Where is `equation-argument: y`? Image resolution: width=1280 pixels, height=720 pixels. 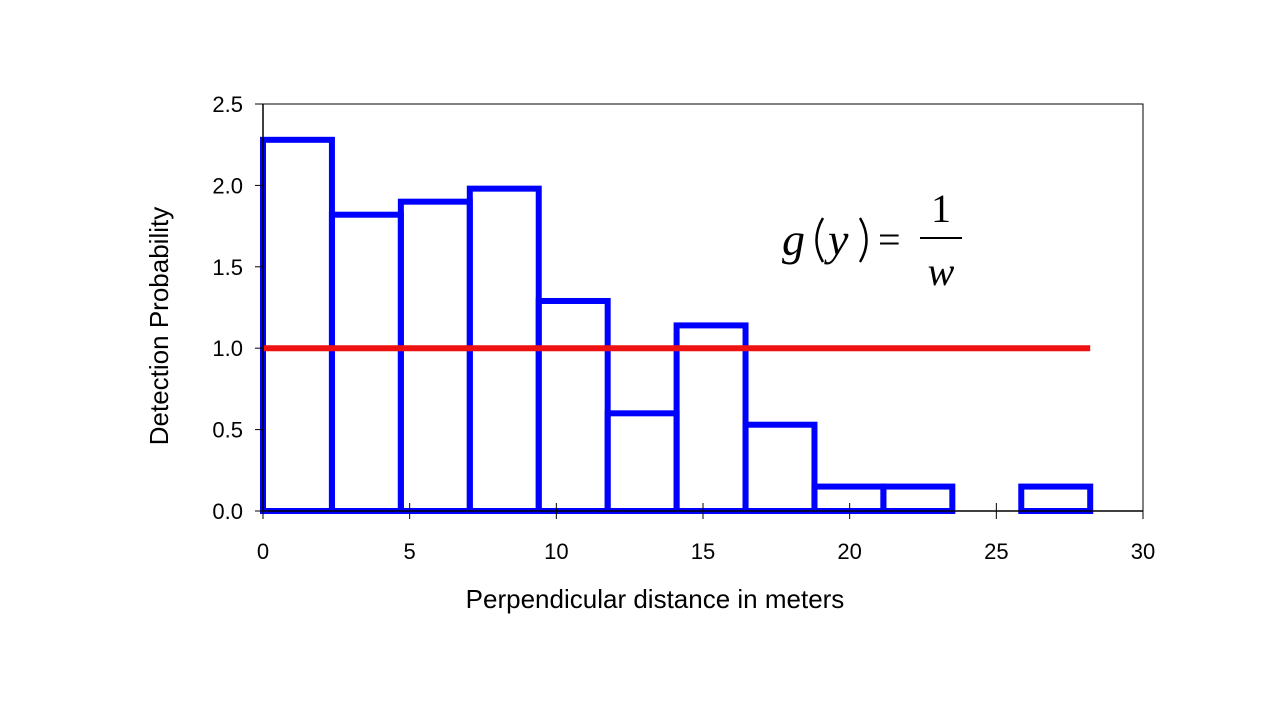 equation-argument: y is located at coordinates (836, 239).